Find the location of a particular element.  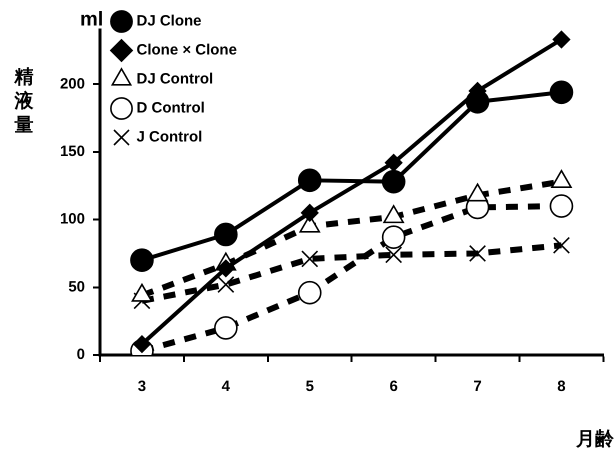

legend-label: DJ Control is located at coordinates (175, 79).